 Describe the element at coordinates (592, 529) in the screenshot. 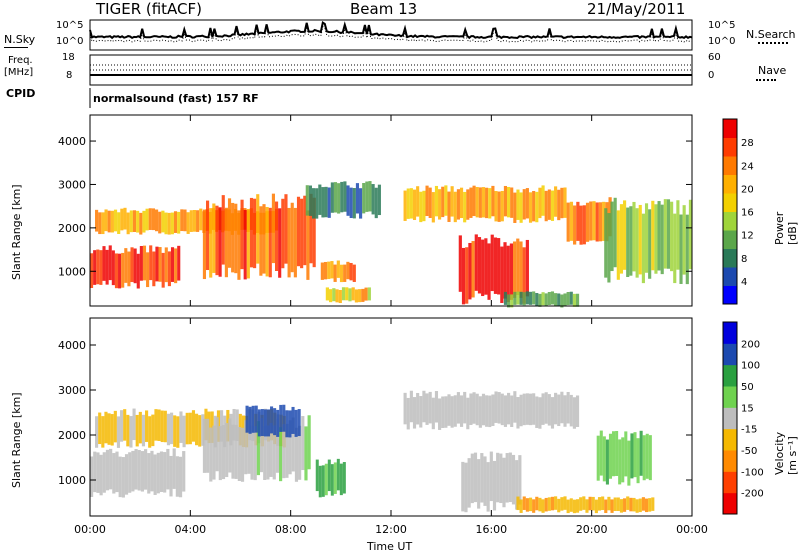

I see `xtick-label: 20:00` at that location.